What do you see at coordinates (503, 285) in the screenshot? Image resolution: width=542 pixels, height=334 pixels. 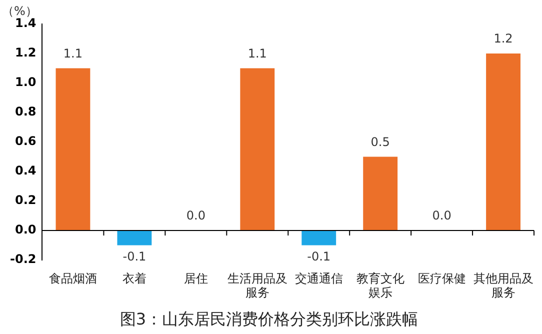 I see `x-tick-label: 其他用品及服务` at bounding box center [503, 285].